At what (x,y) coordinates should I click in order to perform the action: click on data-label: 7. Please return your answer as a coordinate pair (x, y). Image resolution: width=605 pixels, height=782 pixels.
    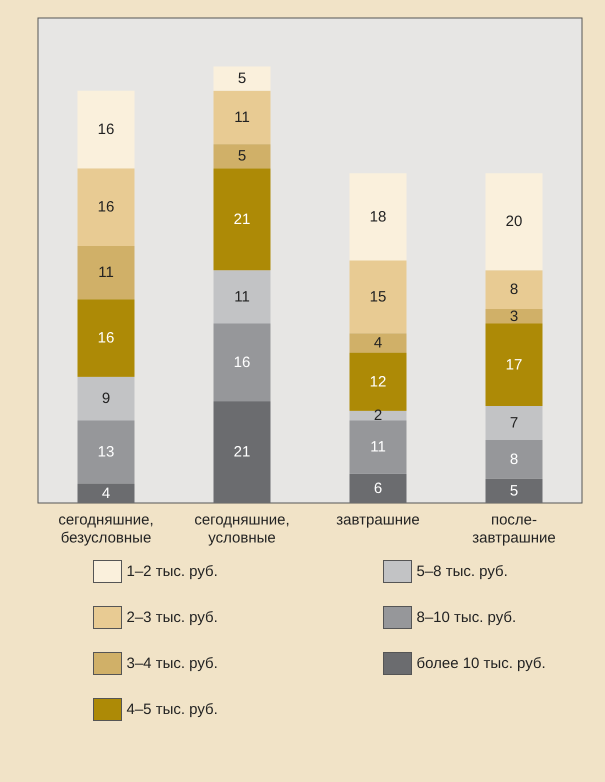
    Looking at the image, I should click on (514, 423).